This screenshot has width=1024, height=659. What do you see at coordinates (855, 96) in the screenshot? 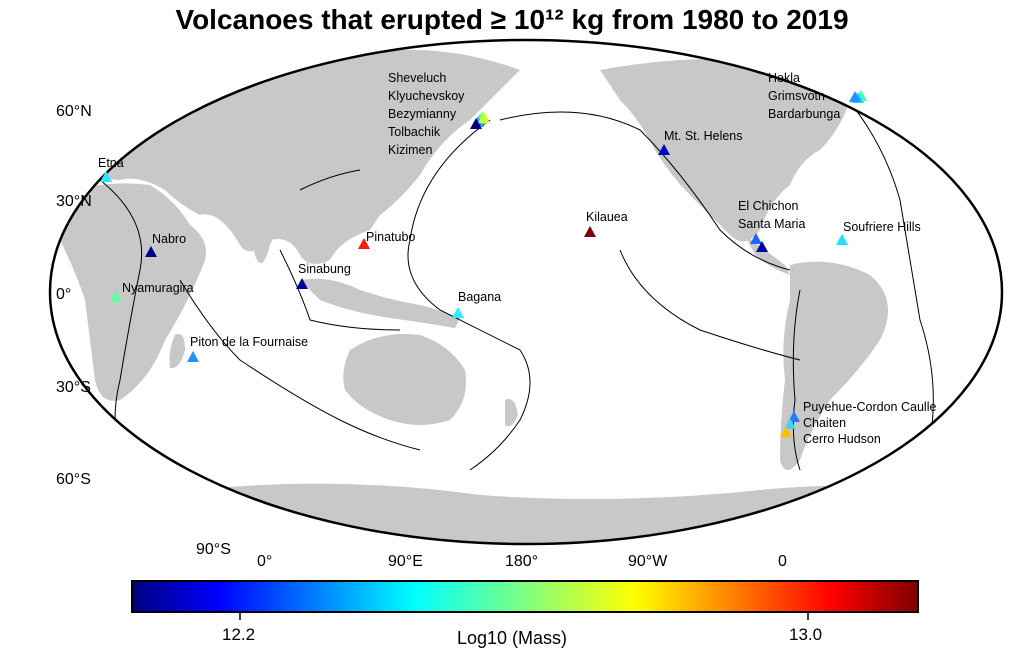
I see `volcano-marker-bardarbunga` at bounding box center [855, 96].